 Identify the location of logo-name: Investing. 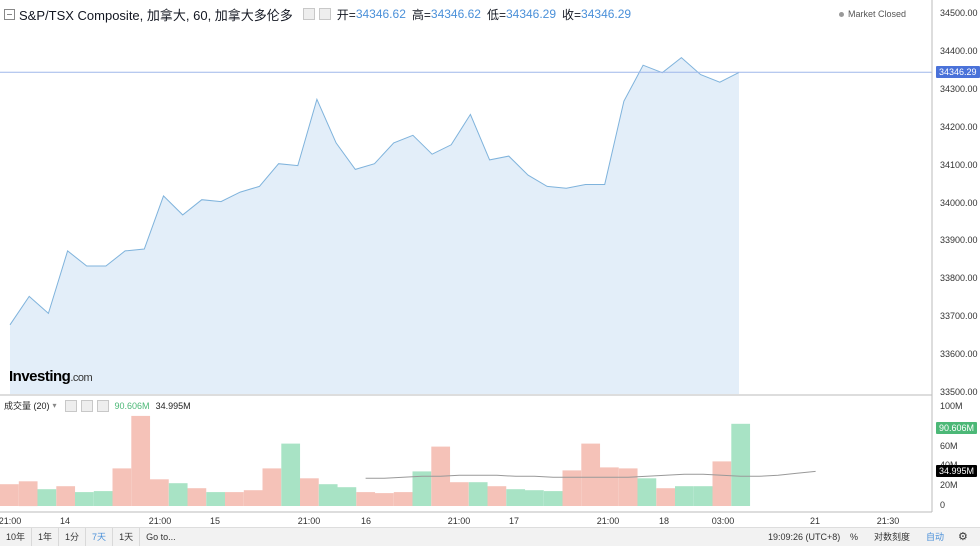
(40, 376).